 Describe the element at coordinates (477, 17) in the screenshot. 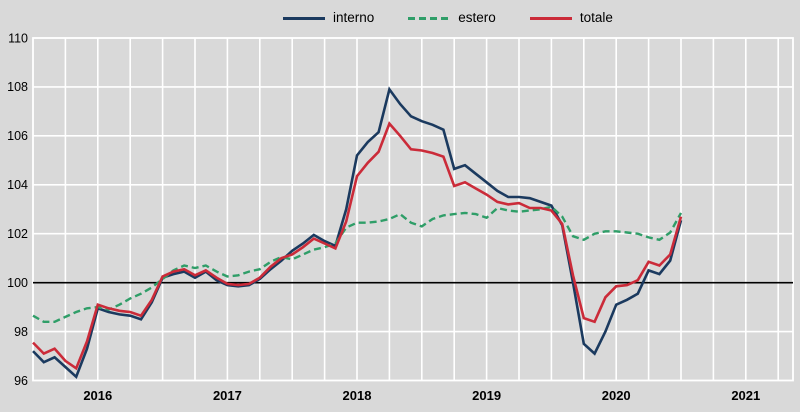

I see `legend-label-estero: estero` at that location.